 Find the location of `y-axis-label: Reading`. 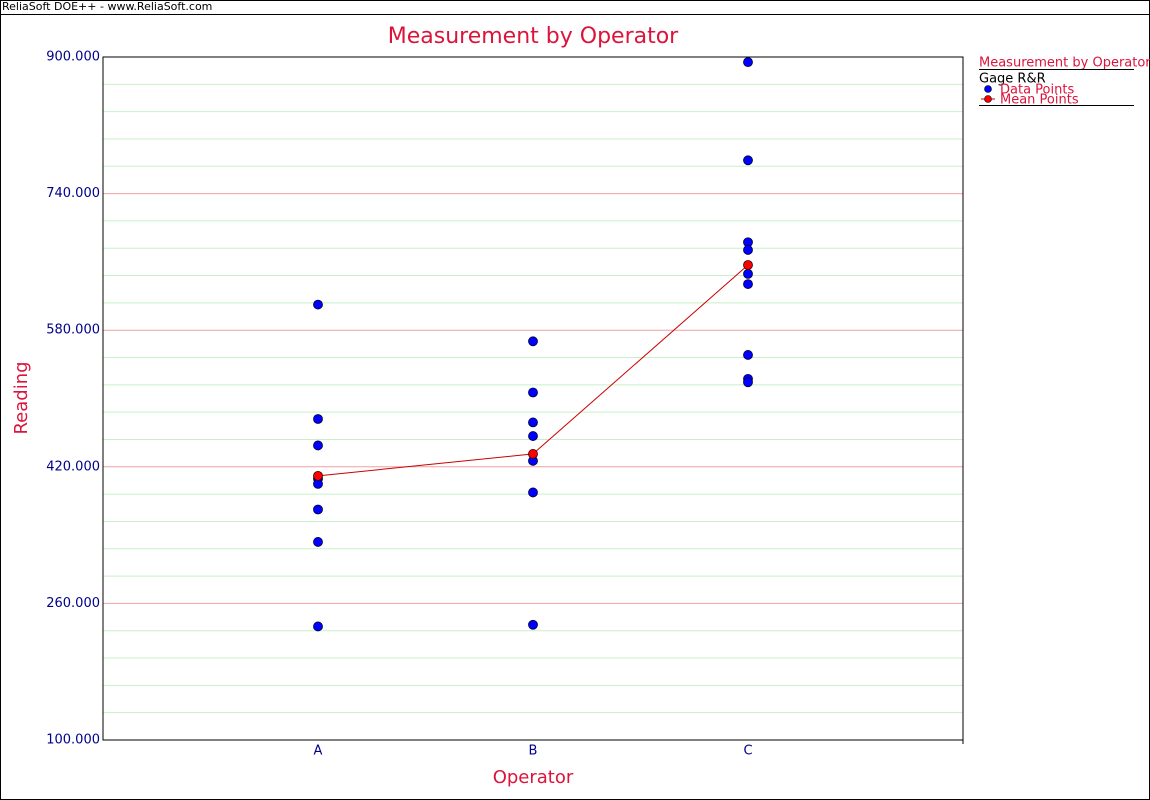

y-axis-label: Reading is located at coordinates (21, 397).